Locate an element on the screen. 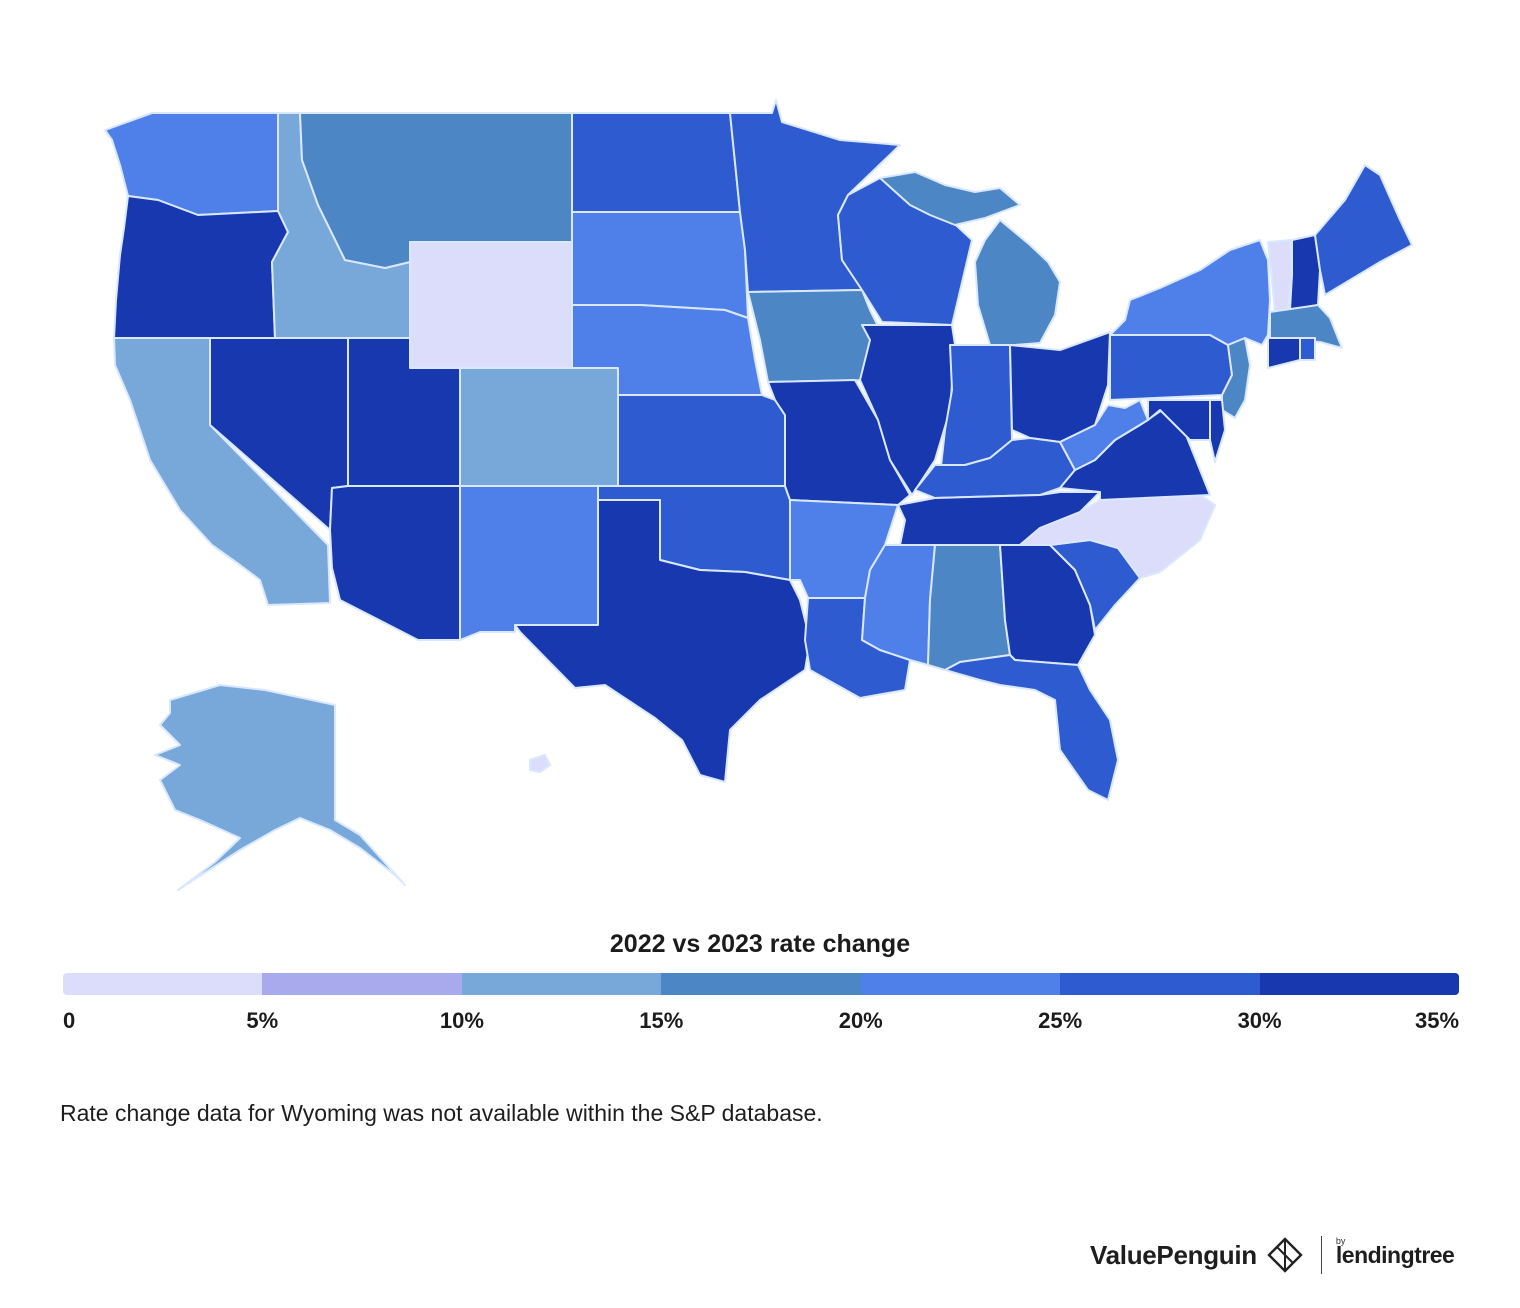  legend-tick-labels: 0 5% 10% 15% 20% 25% 30% 35% is located at coordinates (761, 1023).